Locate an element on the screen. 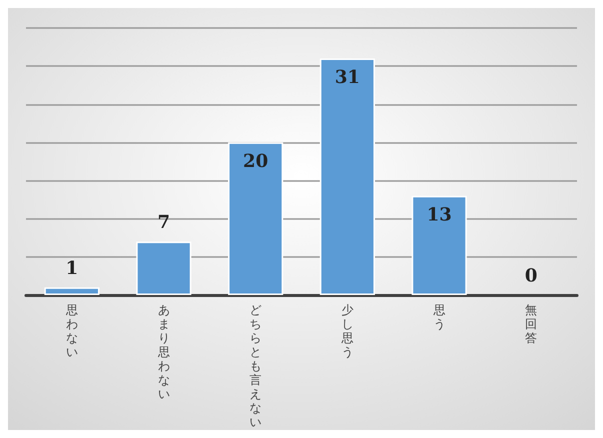  data-label: 20 is located at coordinates (255, 161).